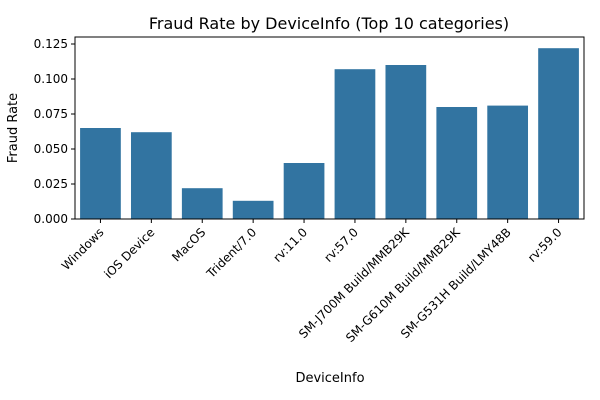  I want to click on x-tick-label: MacOS, so click(188, 244).